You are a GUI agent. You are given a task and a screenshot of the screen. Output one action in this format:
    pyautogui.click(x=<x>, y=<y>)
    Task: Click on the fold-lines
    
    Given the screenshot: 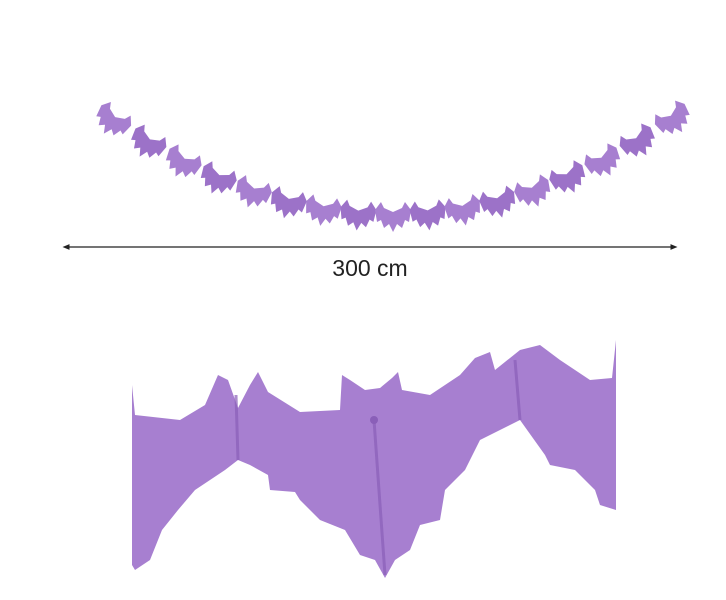 What is the action you would take?
    pyautogui.click(x=378, y=467)
    